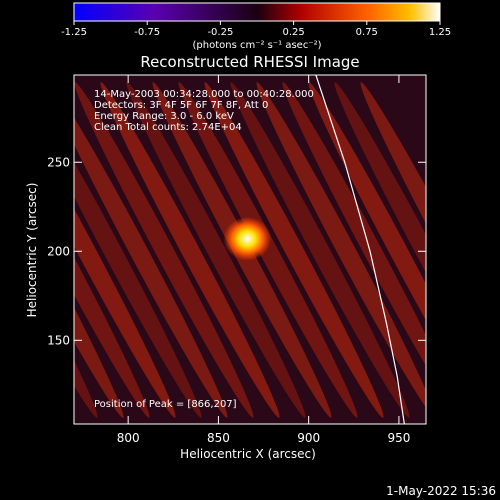  What do you see at coordinates (257, 12) in the screenshot?
I see `colorbar` at bounding box center [257, 12].